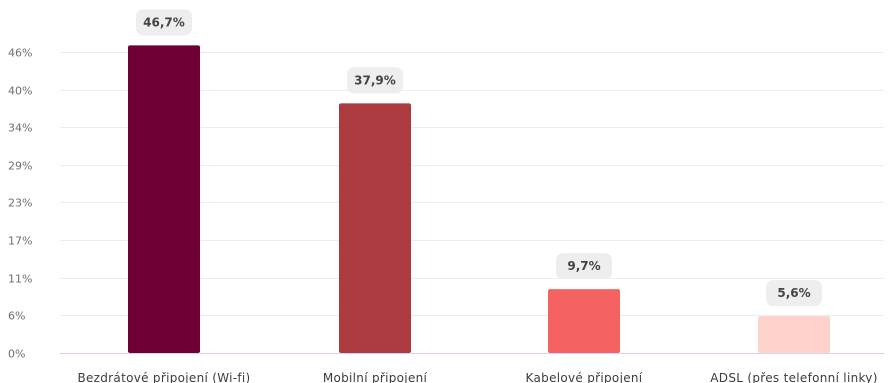 This screenshot has height=383, width=888. Describe the element at coordinates (584, 377) in the screenshot. I see `x-tick-label: Kabelové připojení` at that location.